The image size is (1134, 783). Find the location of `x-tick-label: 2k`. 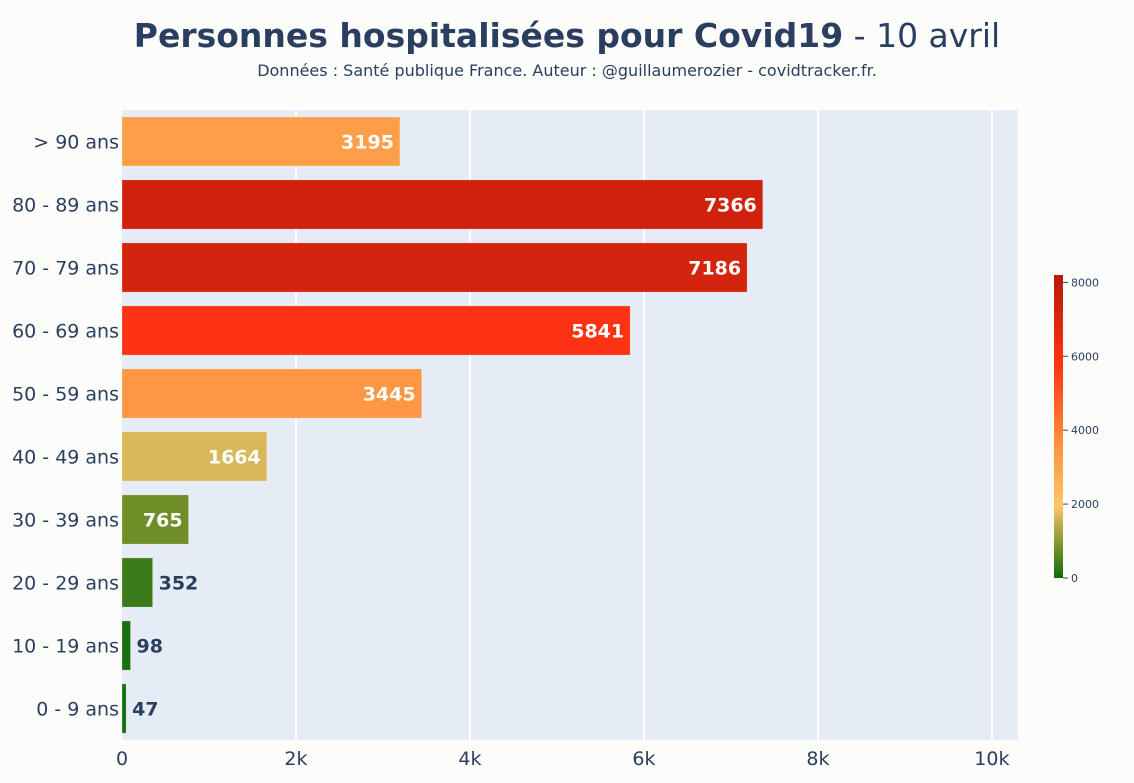

x-tick-label: 2k is located at coordinates (295, 759).